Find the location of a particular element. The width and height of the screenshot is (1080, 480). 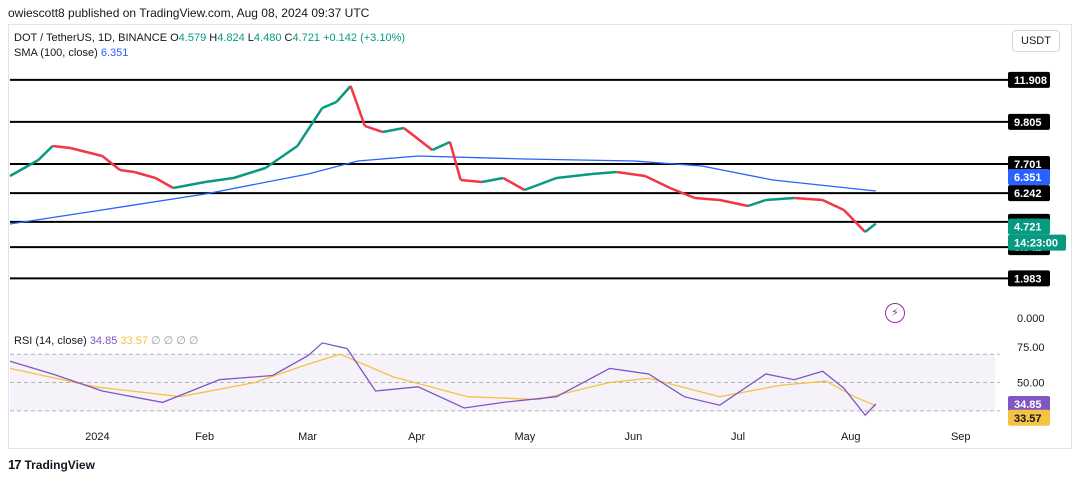

level-label-7.701-bg is located at coordinates (1029, 163).